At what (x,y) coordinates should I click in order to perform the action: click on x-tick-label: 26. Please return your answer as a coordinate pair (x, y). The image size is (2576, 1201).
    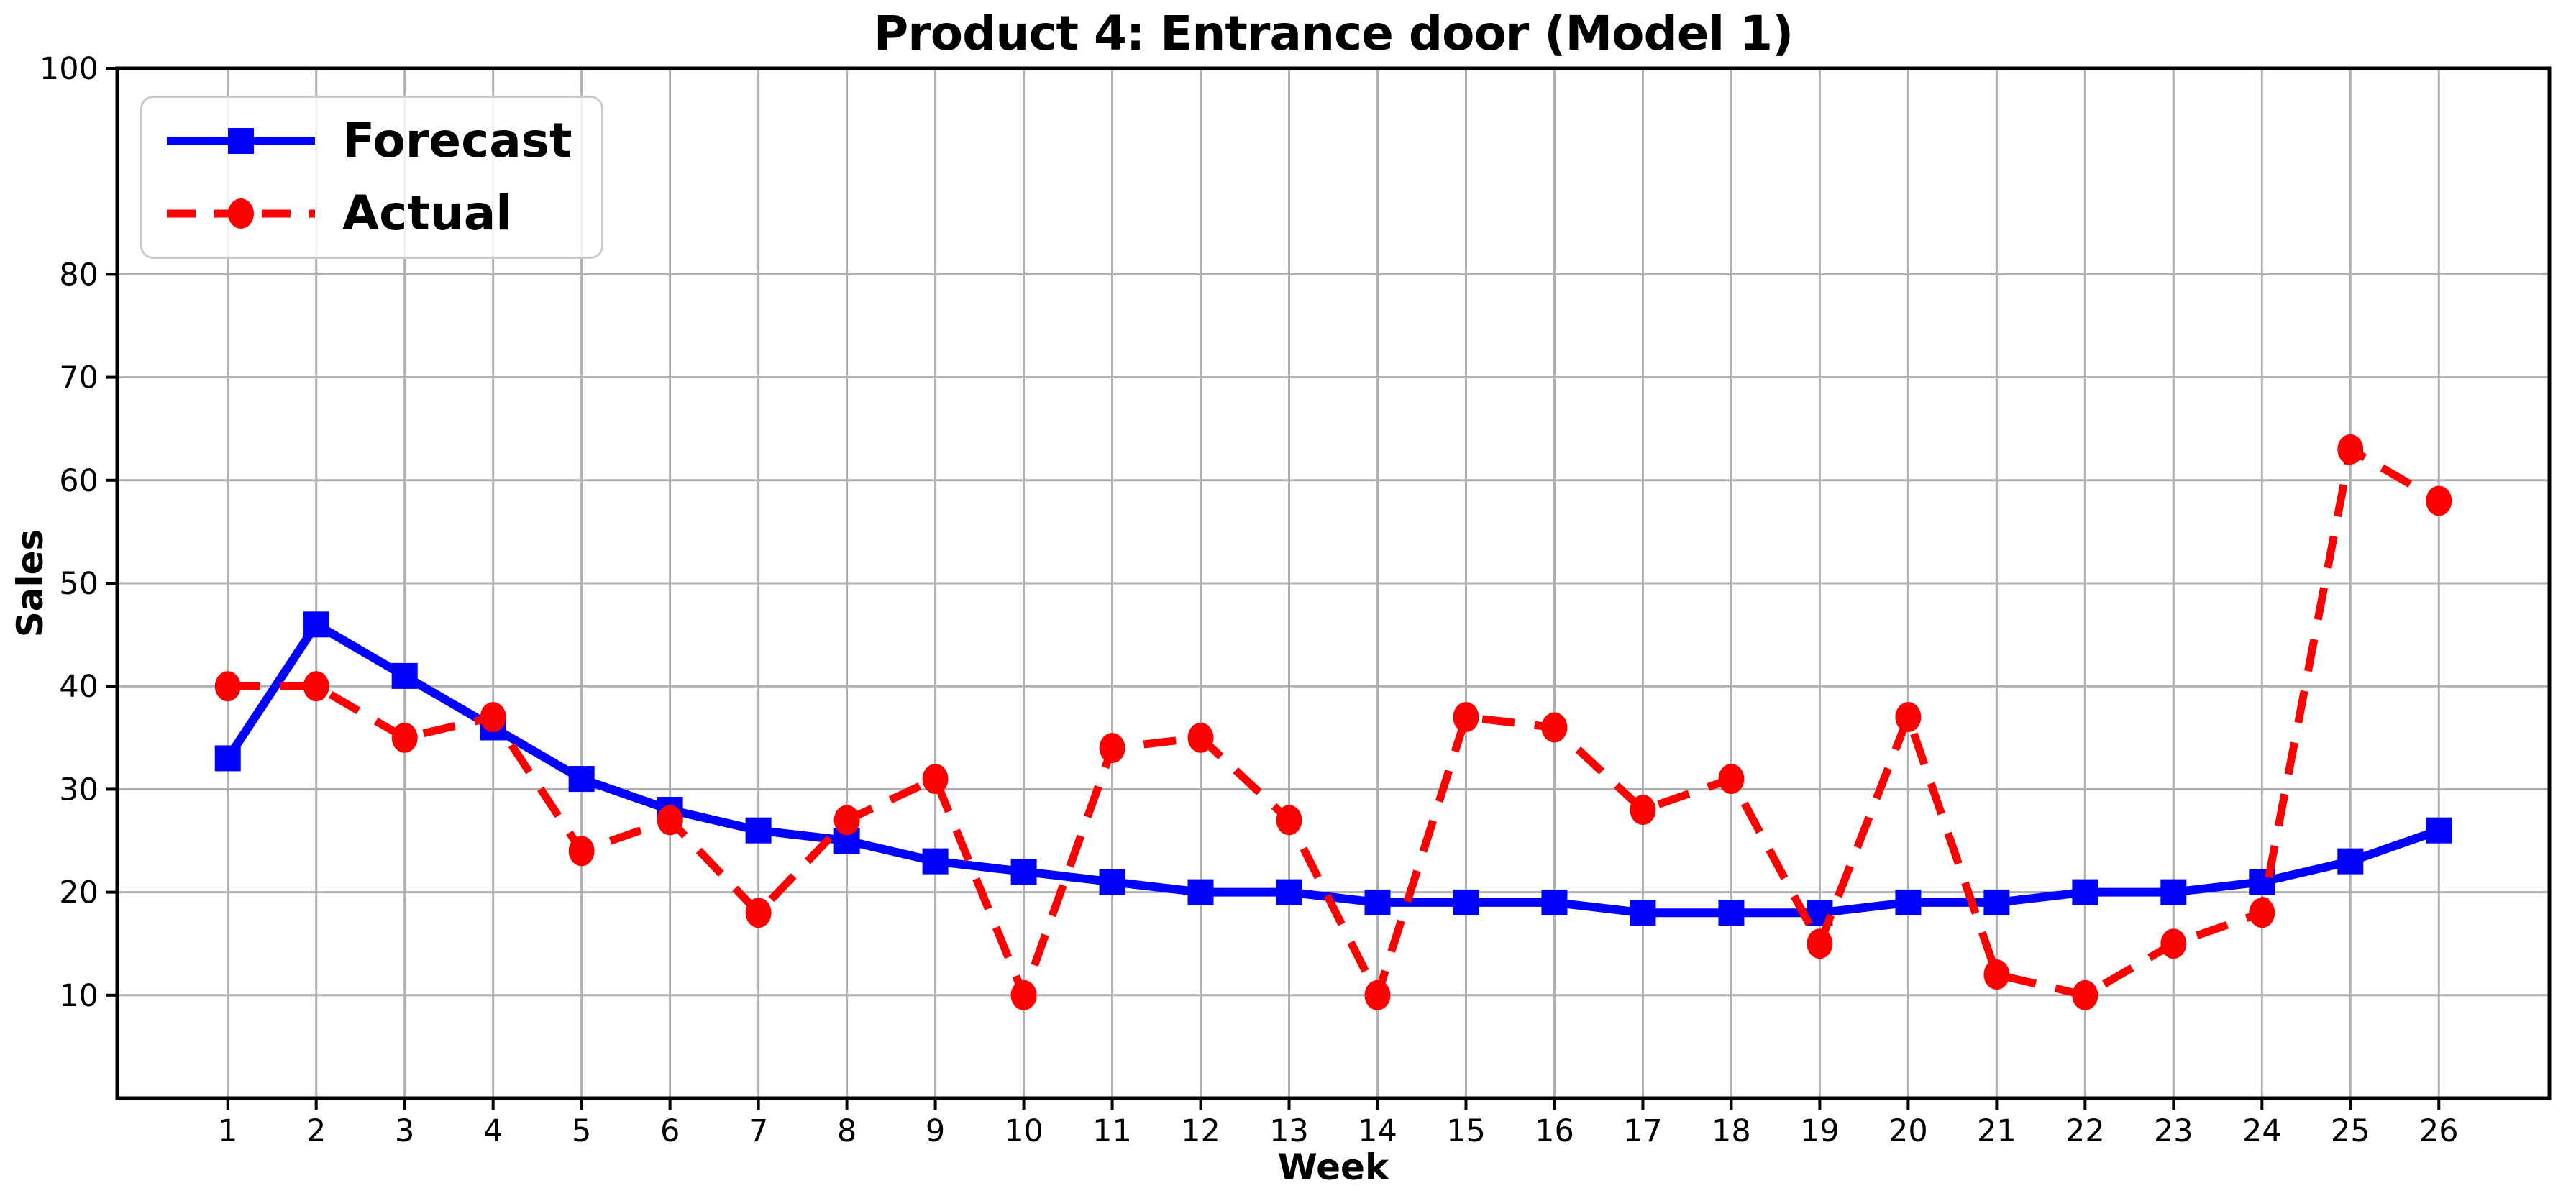
    Looking at the image, I should click on (2439, 1131).